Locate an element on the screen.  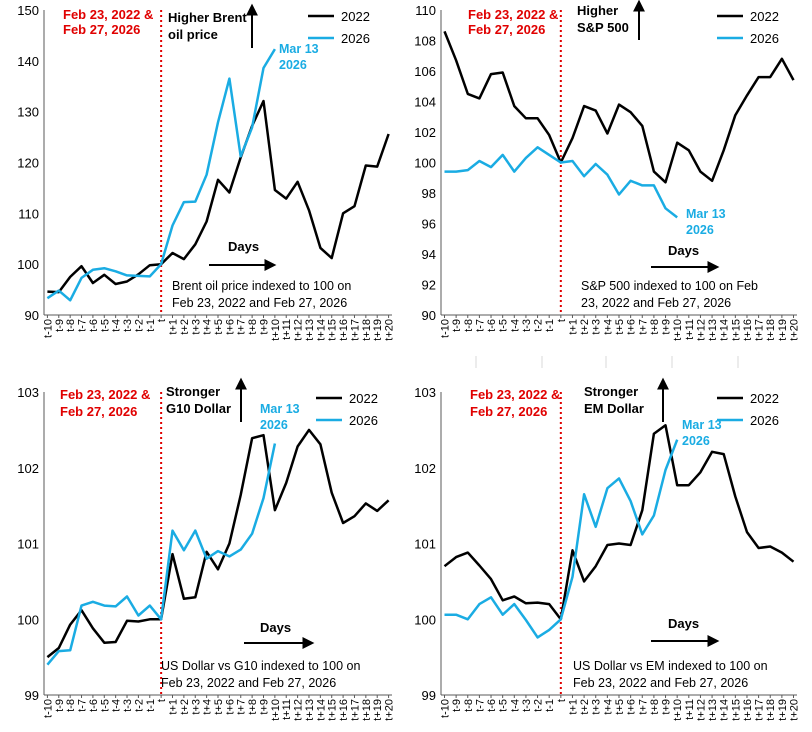
direction-label: G10 Dollar is located at coordinates (198, 408).